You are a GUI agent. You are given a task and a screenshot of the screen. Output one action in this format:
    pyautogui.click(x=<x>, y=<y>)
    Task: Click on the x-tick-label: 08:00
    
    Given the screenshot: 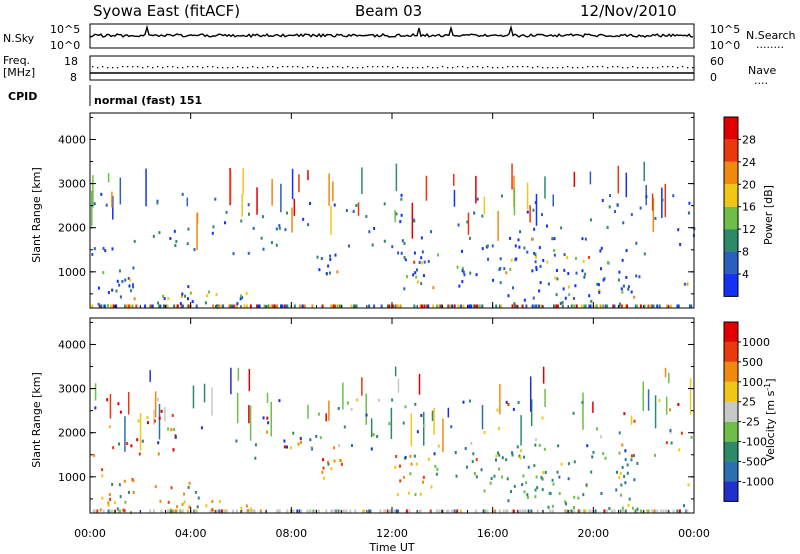 What is the action you would take?
    pyautogui.click(x=291, y=533)
    